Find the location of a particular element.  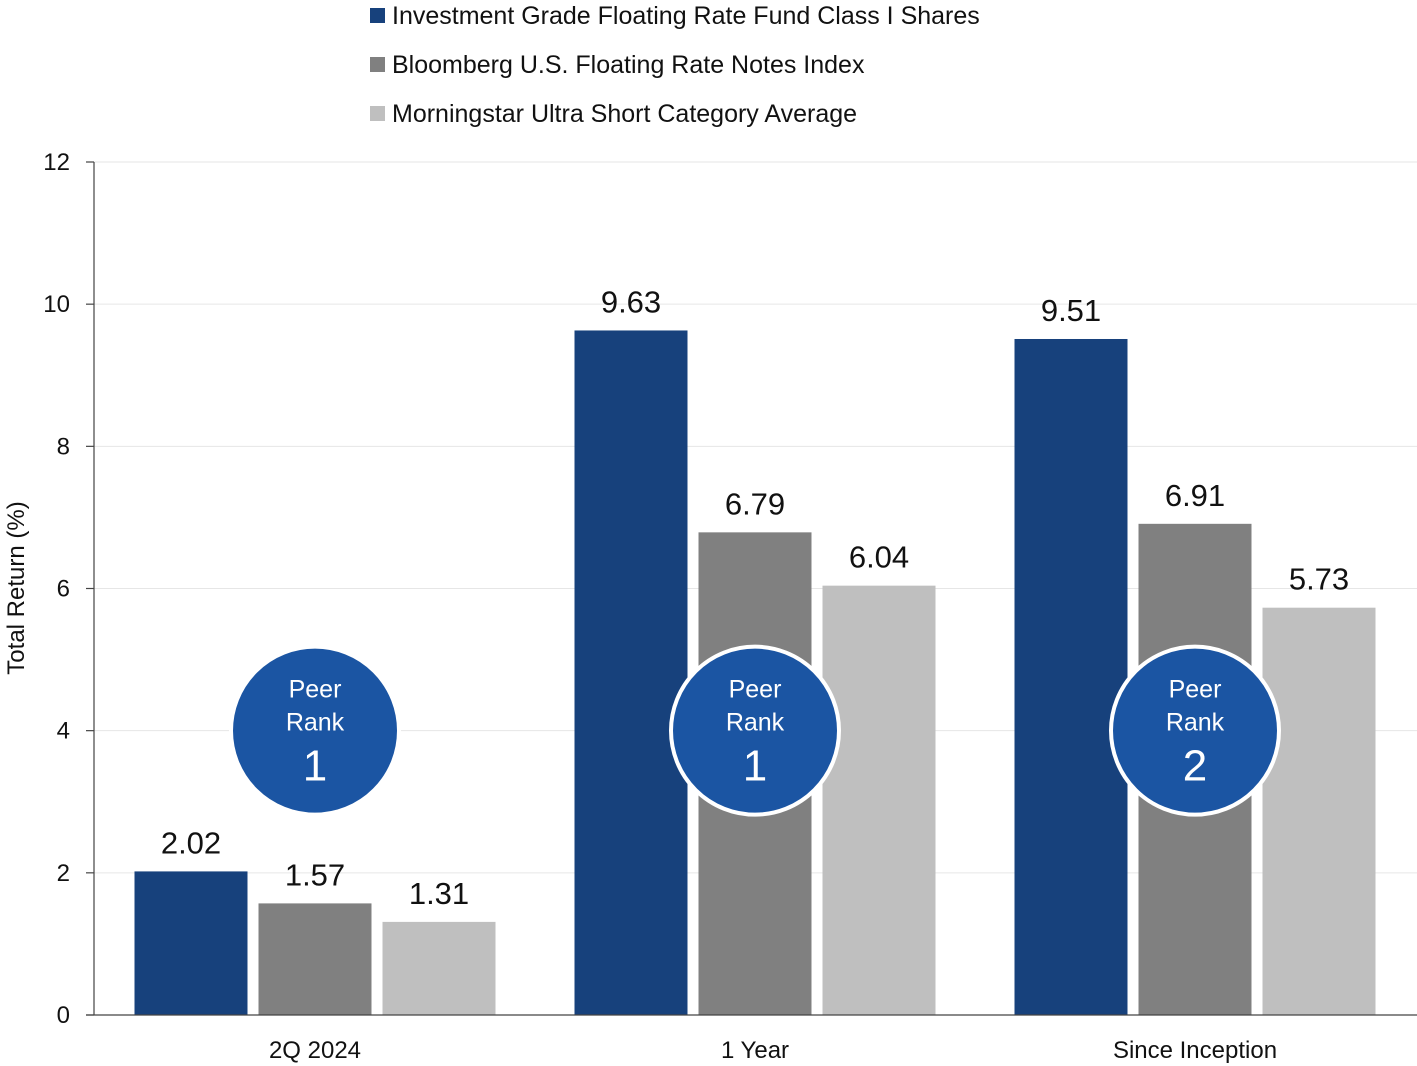

peer-rank-badge: Peer Rank 2 is located at coordinates (1195, 730).